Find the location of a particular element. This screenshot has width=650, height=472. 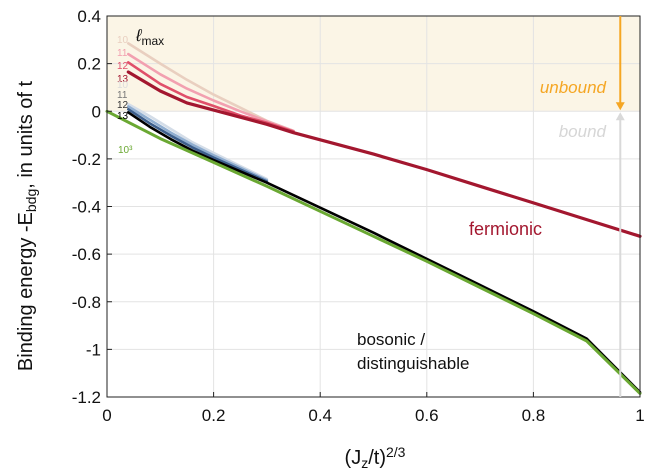

y-tick-label: -0.2 is located at coordinates (86, 159).